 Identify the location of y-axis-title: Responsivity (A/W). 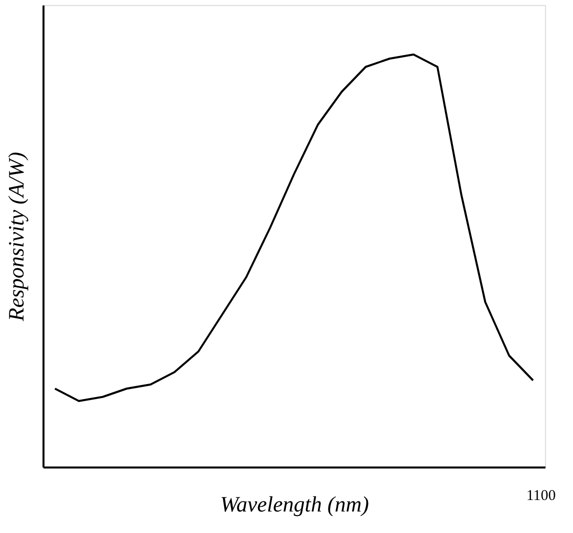
(16, 237).